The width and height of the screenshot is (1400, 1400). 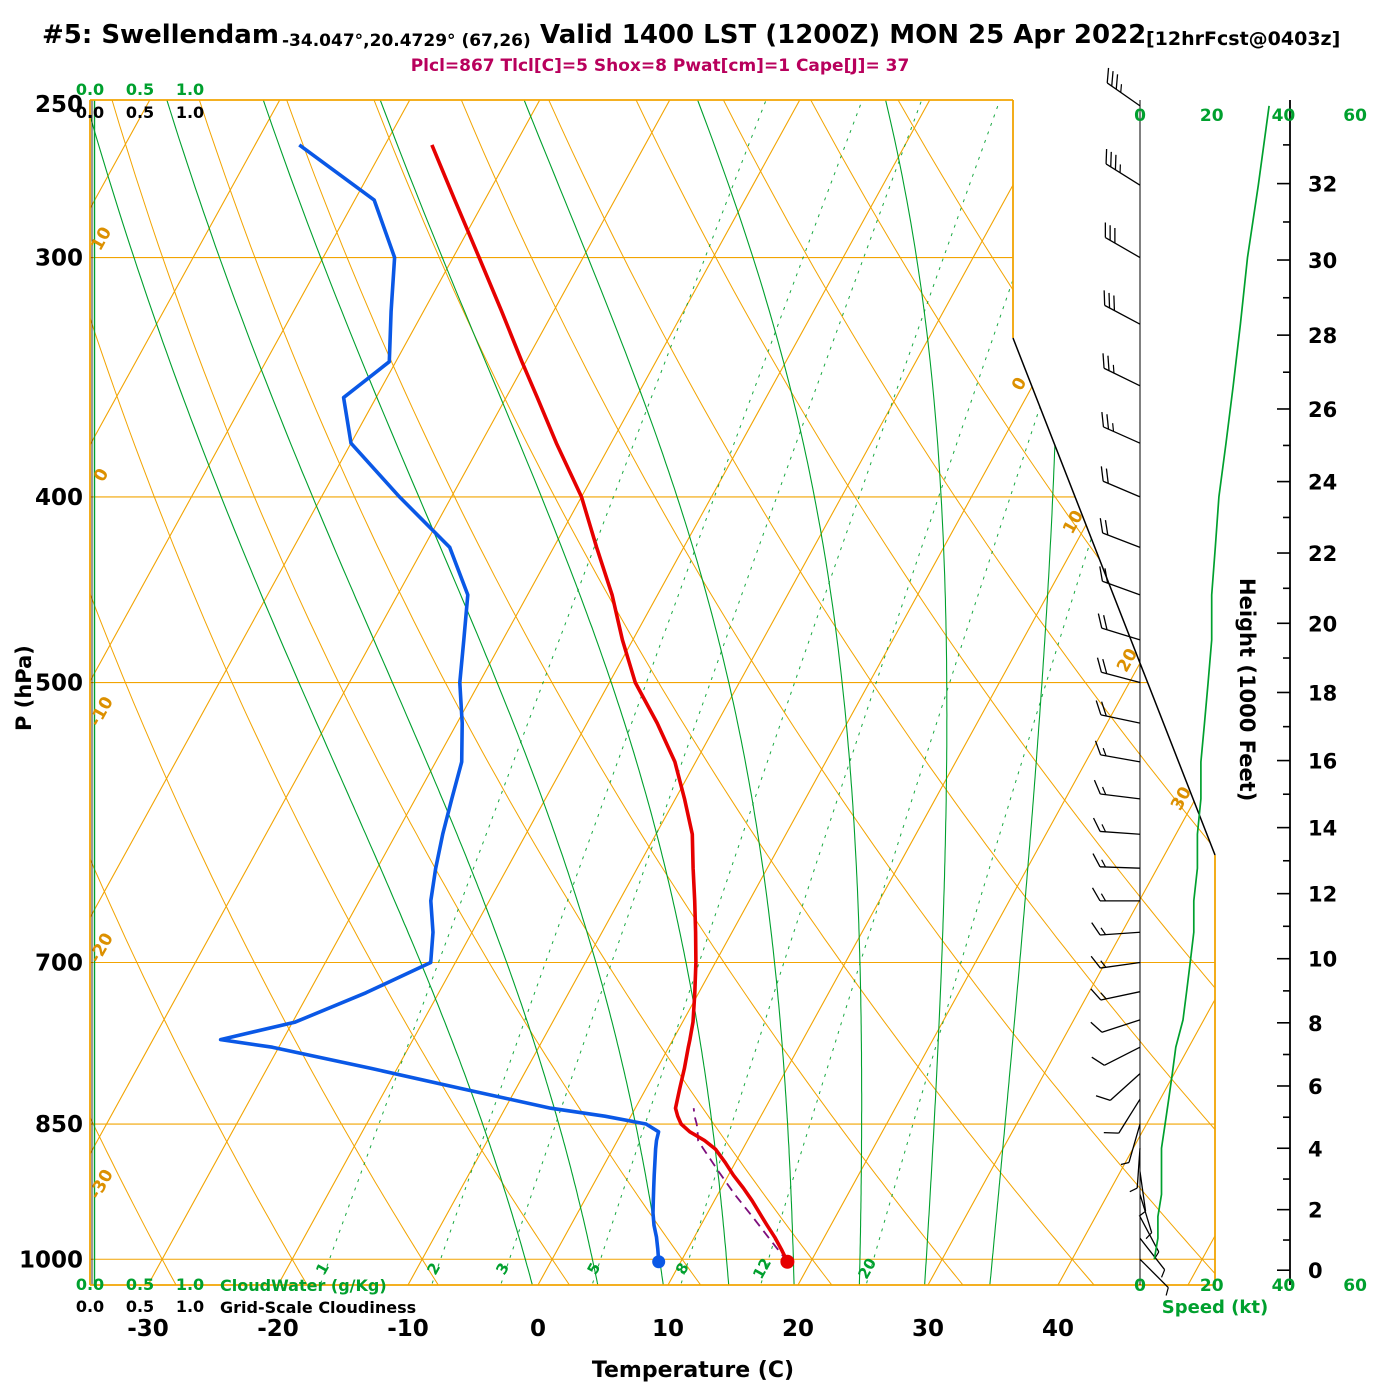 I want to click on temperature-axis-title: Temperature (C), so click(x=693, y=1370).